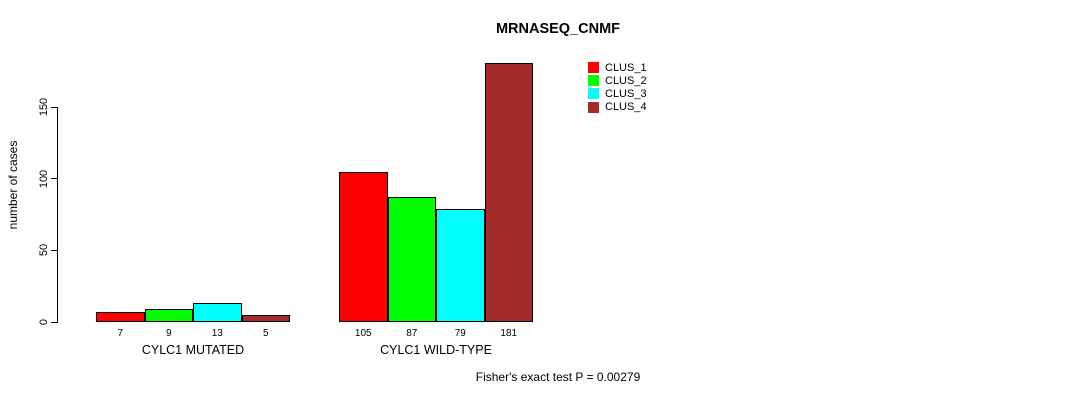  I want to click on bar-clus_1-cylc1-wild-type, so click(363, 246).